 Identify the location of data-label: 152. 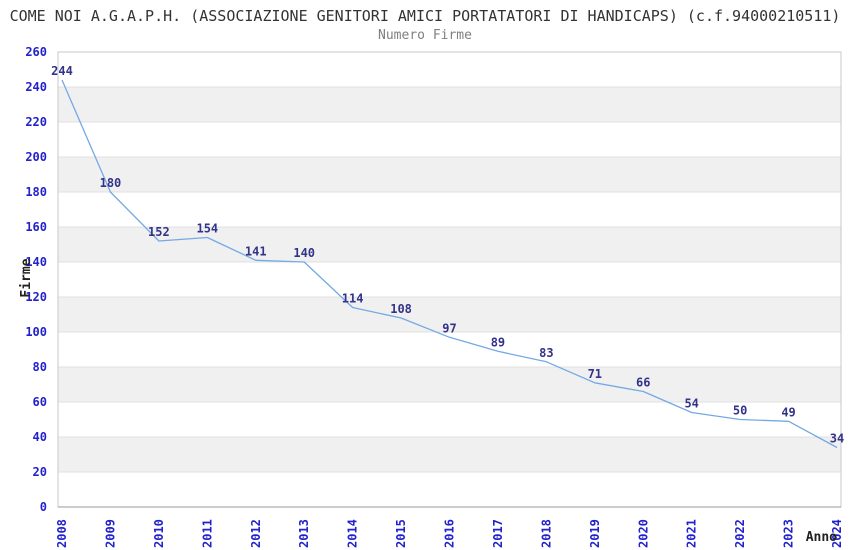
(159, 232).